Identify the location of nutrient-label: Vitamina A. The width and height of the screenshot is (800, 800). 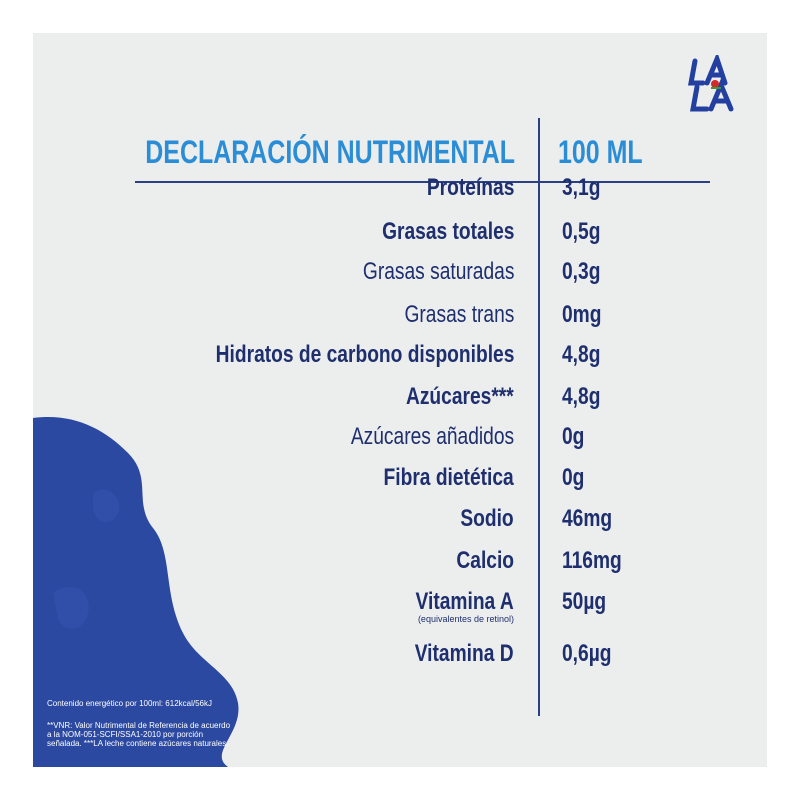
(464, 601).